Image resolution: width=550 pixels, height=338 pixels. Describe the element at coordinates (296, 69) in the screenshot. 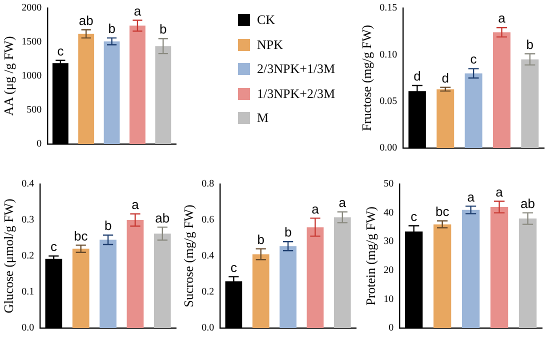

I see `legend-label: 2/3NPK+1/3M` at that location.